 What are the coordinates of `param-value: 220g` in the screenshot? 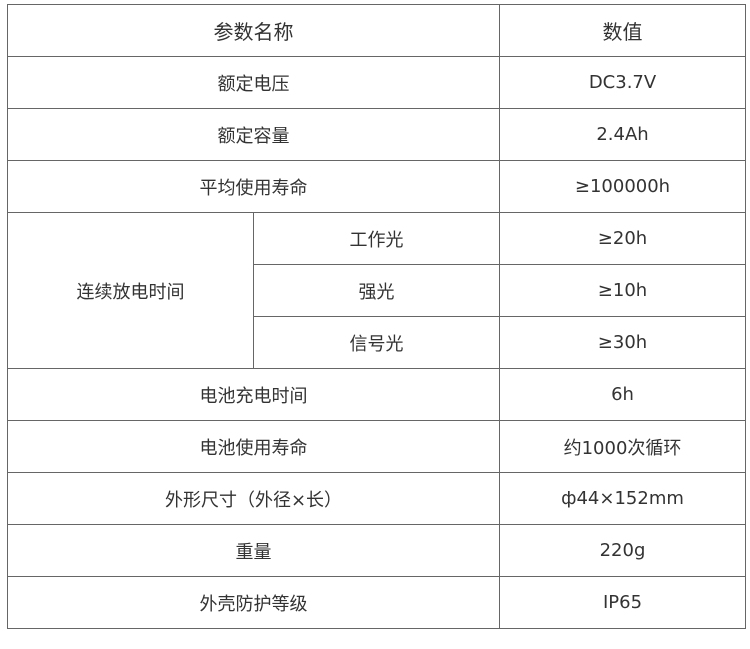 It's located at (622, 550).